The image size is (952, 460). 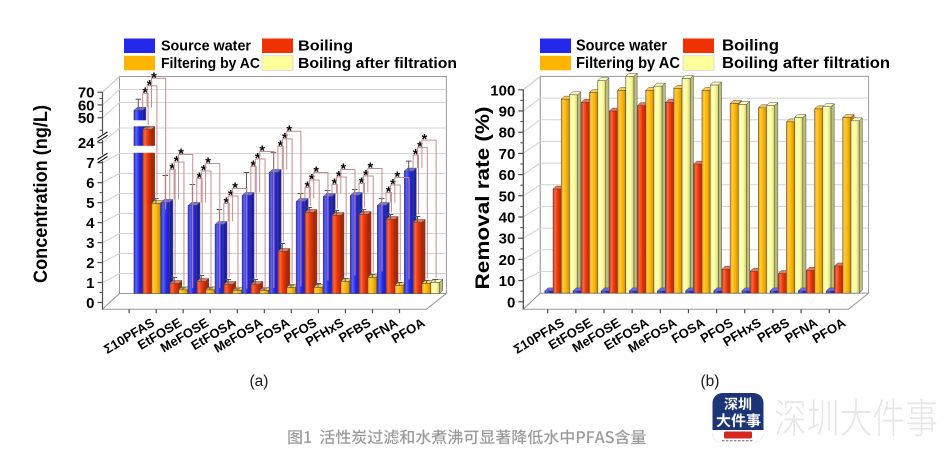 What do you see at coordinates (86, 118) in the screenshot?
I see `y-tick-label: 50` at bounding box center [86, 118].